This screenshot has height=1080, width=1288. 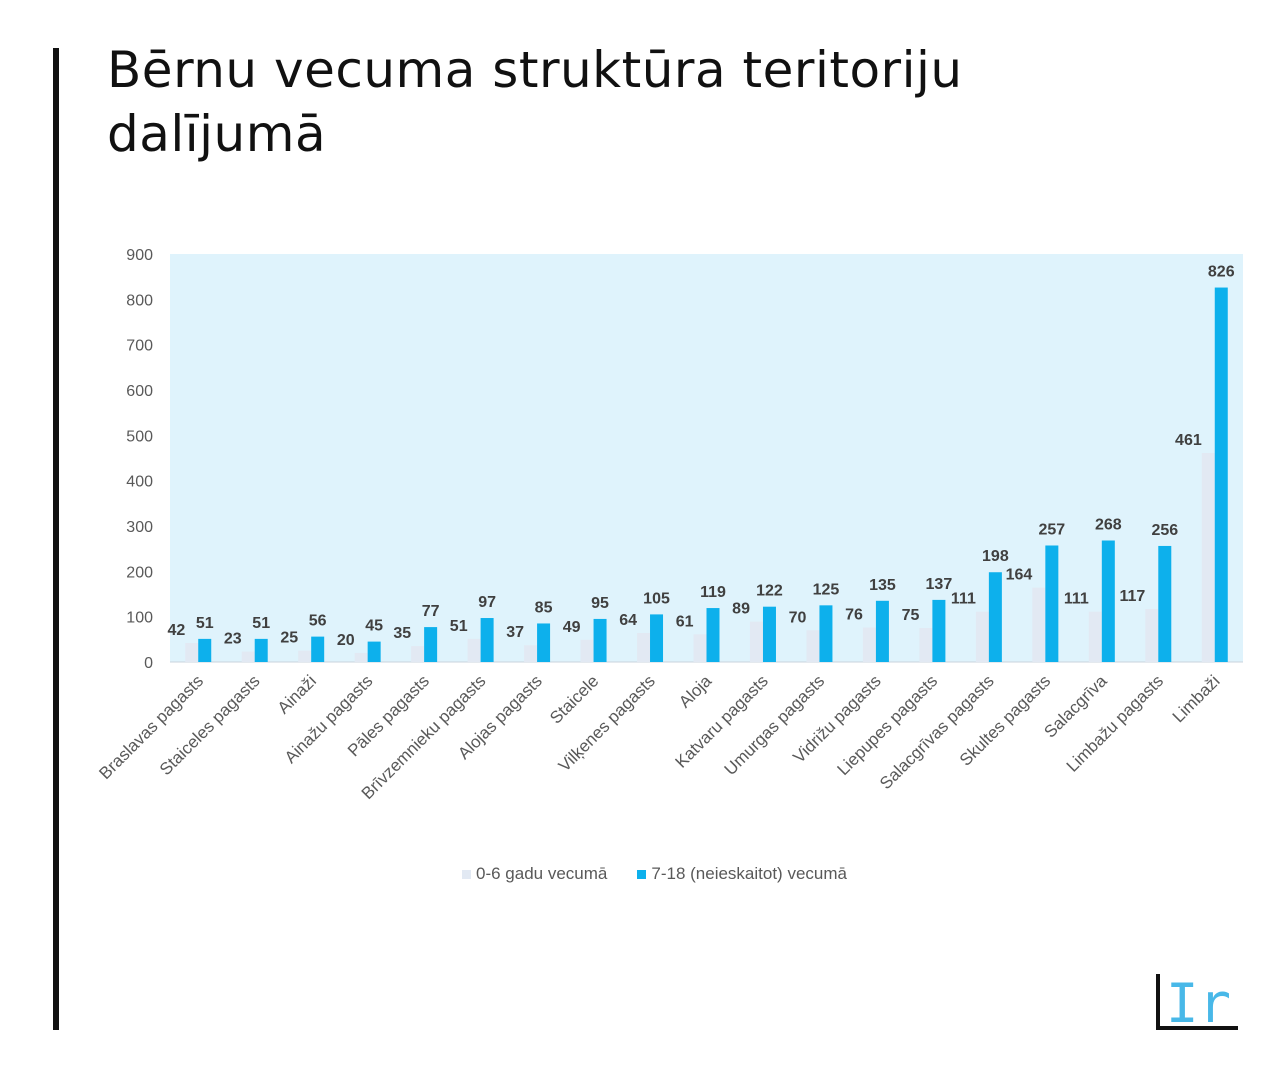 What do you see at coordinates (544, 607) in the screenshot?
I see `data-label-7-18: 85` at bounding box center [544, 607].